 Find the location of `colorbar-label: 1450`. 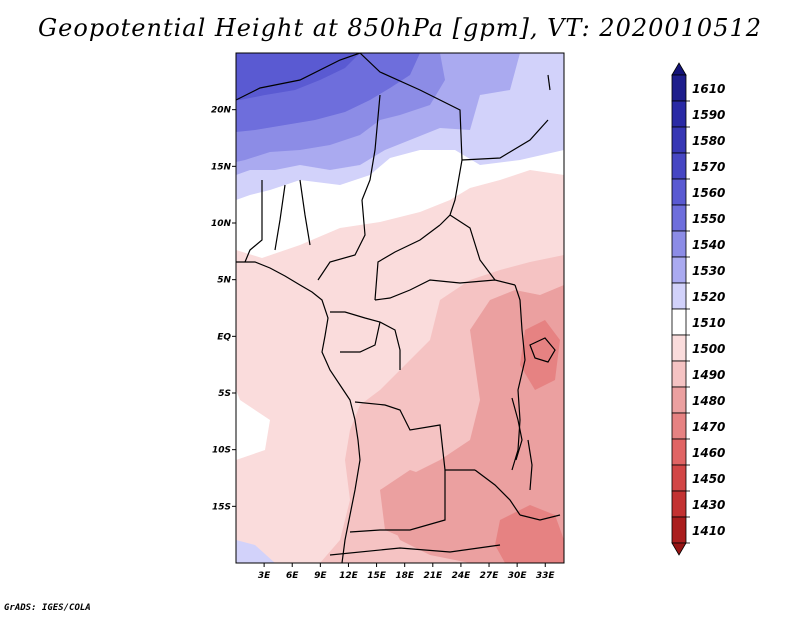

colorbar-label: 1450 is located at coordinates (708, 479).